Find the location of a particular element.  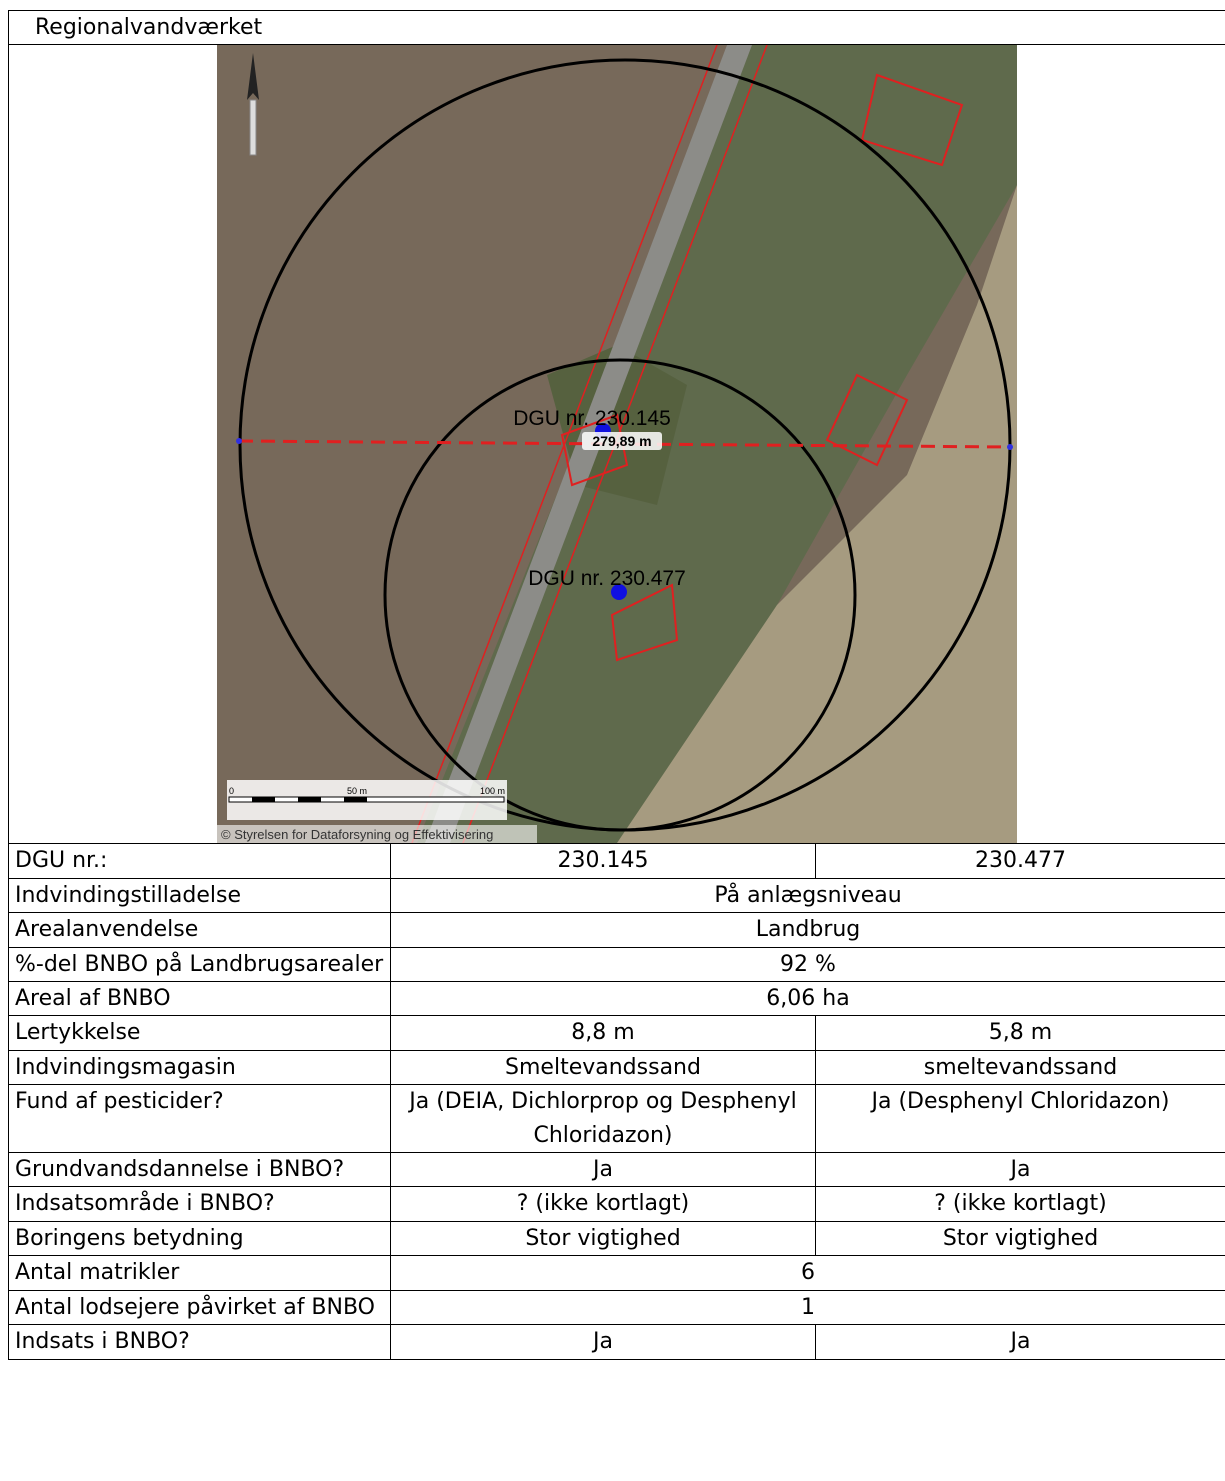

table-row: DGU nr.: 230.145 230.477 is located at coordinates (616, 861).